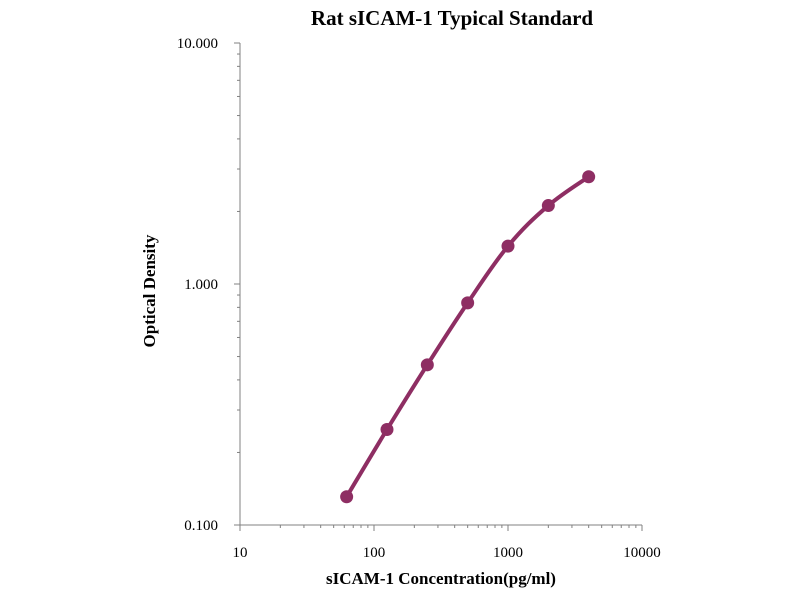  Describe the element at coordinates (452, 18) in the screenshot. I see `chart-title: Rat sICAM-1 Typical Standard` at that location.